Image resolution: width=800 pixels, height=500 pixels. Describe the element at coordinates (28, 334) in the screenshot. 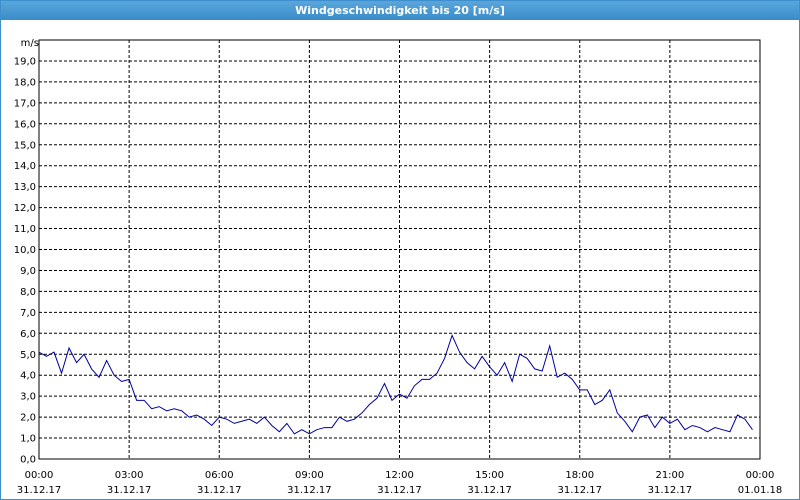

I see `y-tick-label: 6,0` at that location.